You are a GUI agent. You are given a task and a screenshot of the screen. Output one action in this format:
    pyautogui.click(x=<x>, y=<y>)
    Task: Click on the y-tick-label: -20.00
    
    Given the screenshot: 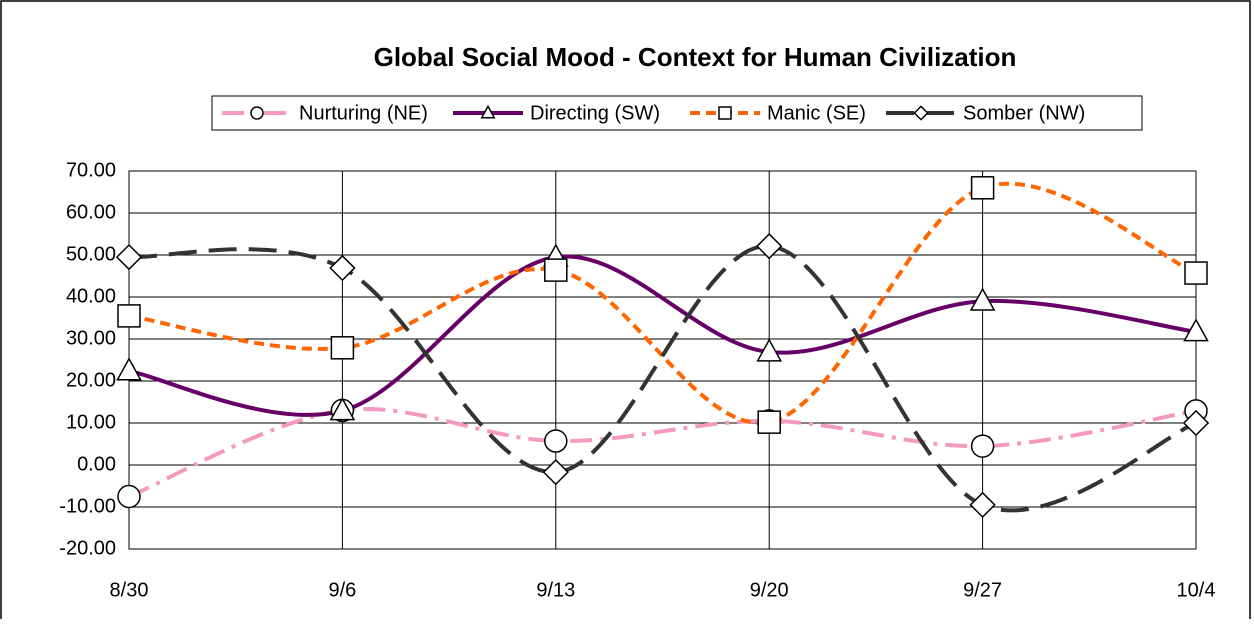 What is the action you would take?
    pyautogui.click(x=87, y=548)
    